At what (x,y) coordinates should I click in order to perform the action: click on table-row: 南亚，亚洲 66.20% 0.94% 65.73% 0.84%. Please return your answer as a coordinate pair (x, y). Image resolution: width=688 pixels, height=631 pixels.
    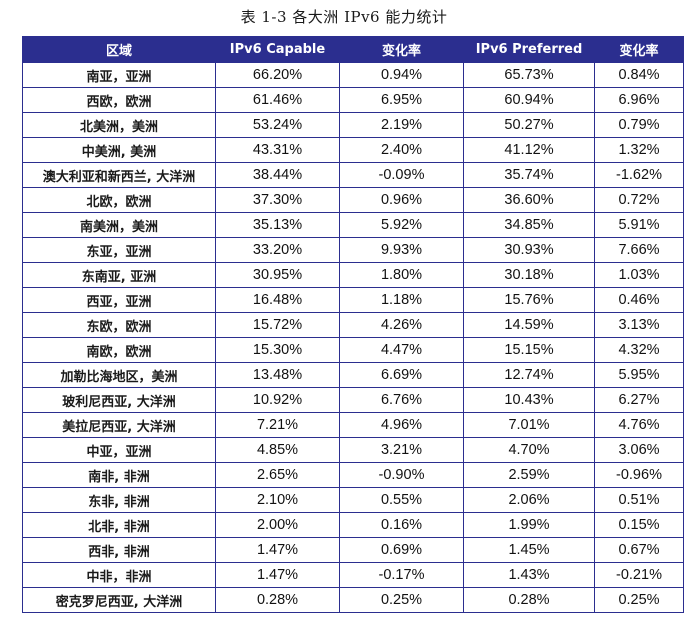
    Looking at the image, I should click on (353, 75).